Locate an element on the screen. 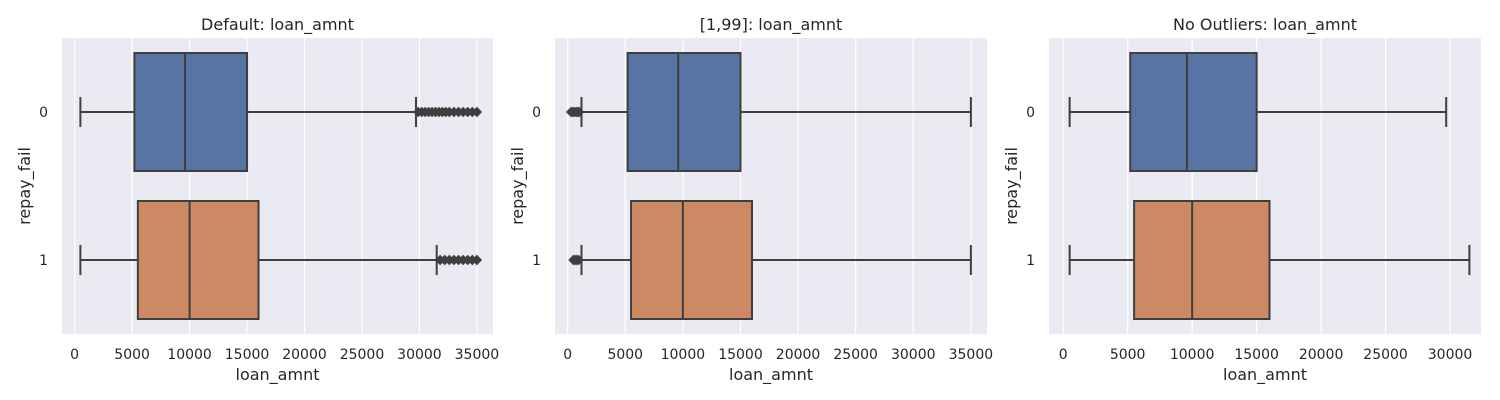 The image size is (1500, 400). chart-title: Default: loan_amnt is located at coordinates (277, 25).